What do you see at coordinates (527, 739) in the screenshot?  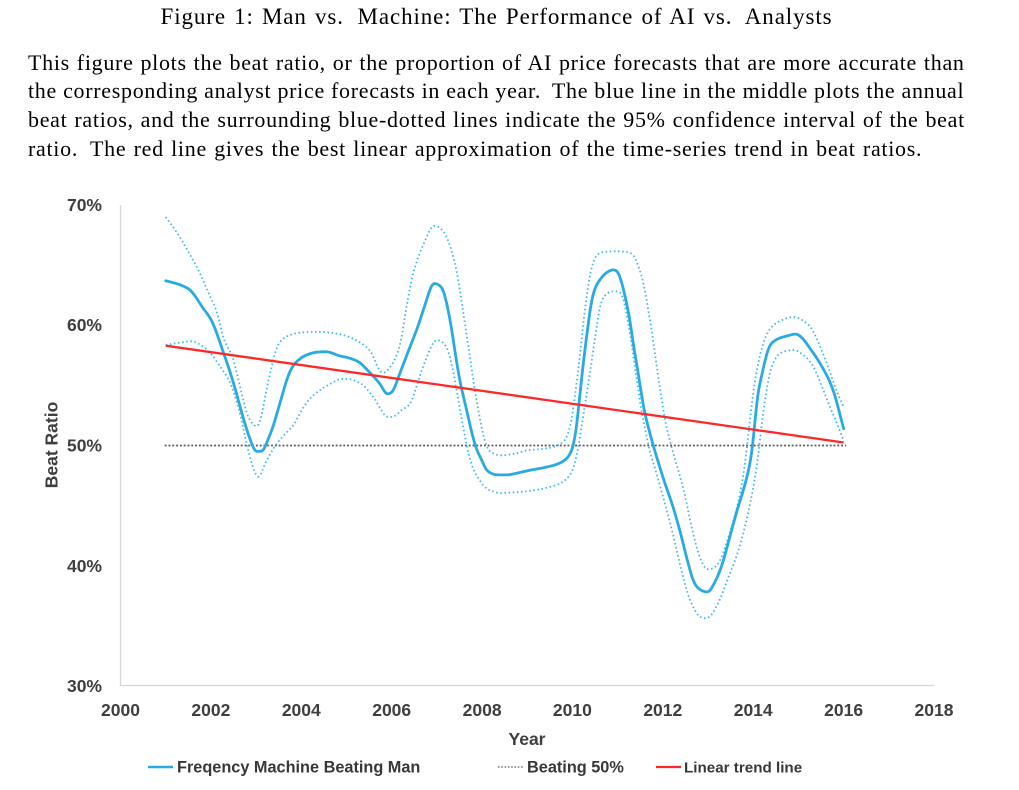 I see `svg-text: Year` at bounding box center [527, 739].